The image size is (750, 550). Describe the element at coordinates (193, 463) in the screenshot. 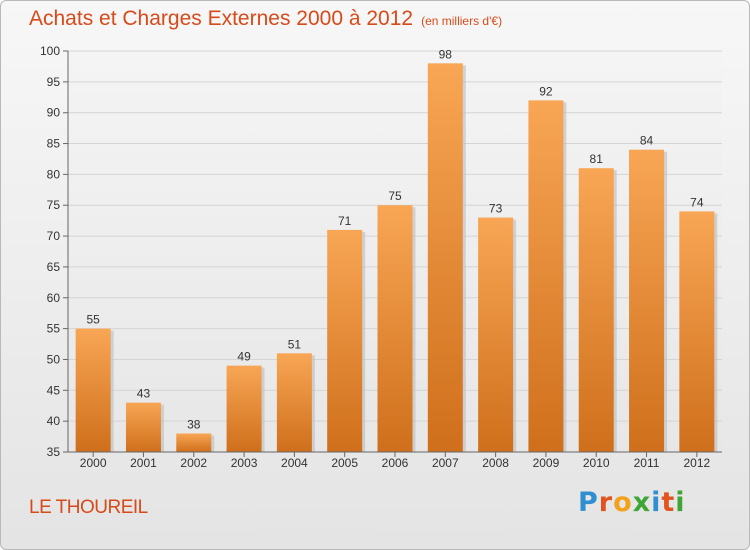

I see `x-tick-label: 2002` at that location.